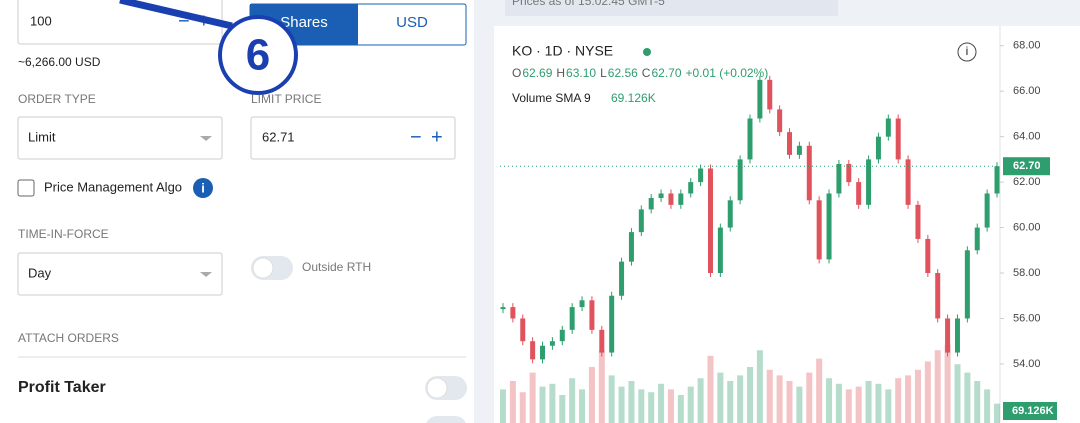 The height and width of the screenshot is (423, 1080). I want to click on y-tick-label: 64.00, so click(1027, 137).